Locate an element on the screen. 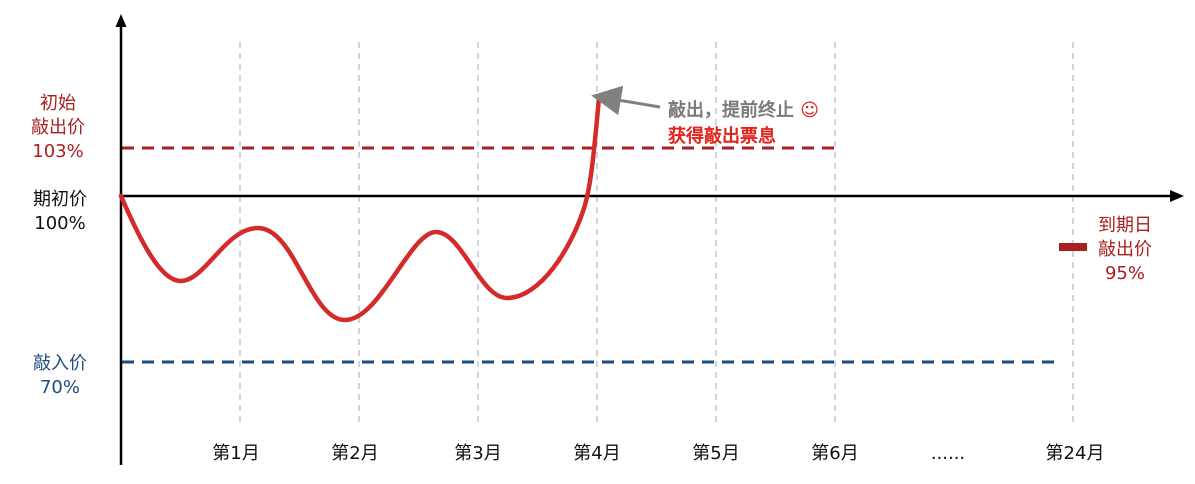  knockout-annotation-text: 敲出，提前终止 is located at coordinates (731, 110).